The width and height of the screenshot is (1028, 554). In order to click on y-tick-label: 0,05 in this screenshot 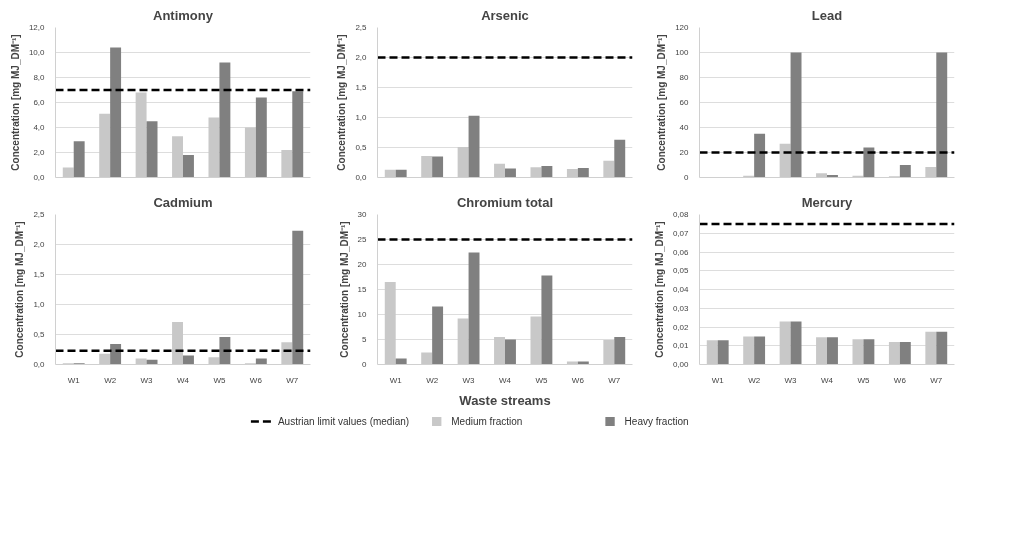, I will do `click(681, 271)`.